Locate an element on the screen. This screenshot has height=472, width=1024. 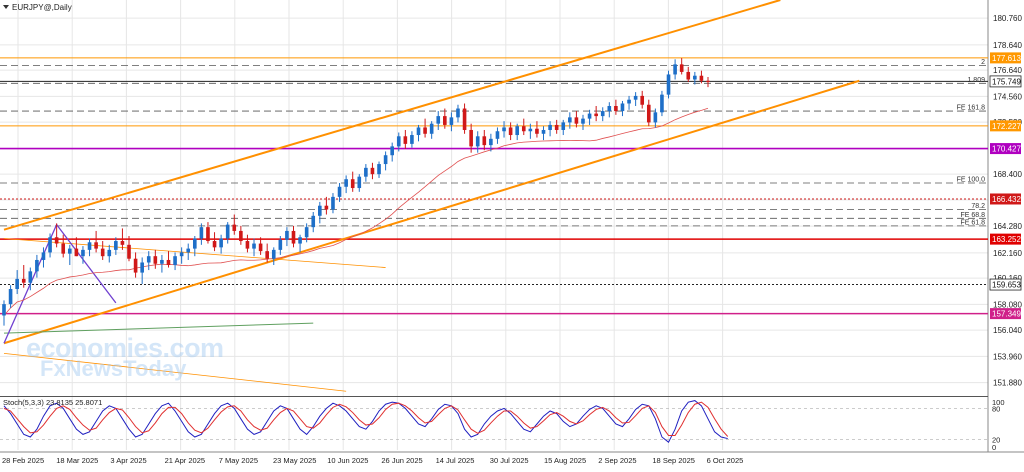
x-tick-label: 2 Sep 2025 is located at coordinates (617, 460).